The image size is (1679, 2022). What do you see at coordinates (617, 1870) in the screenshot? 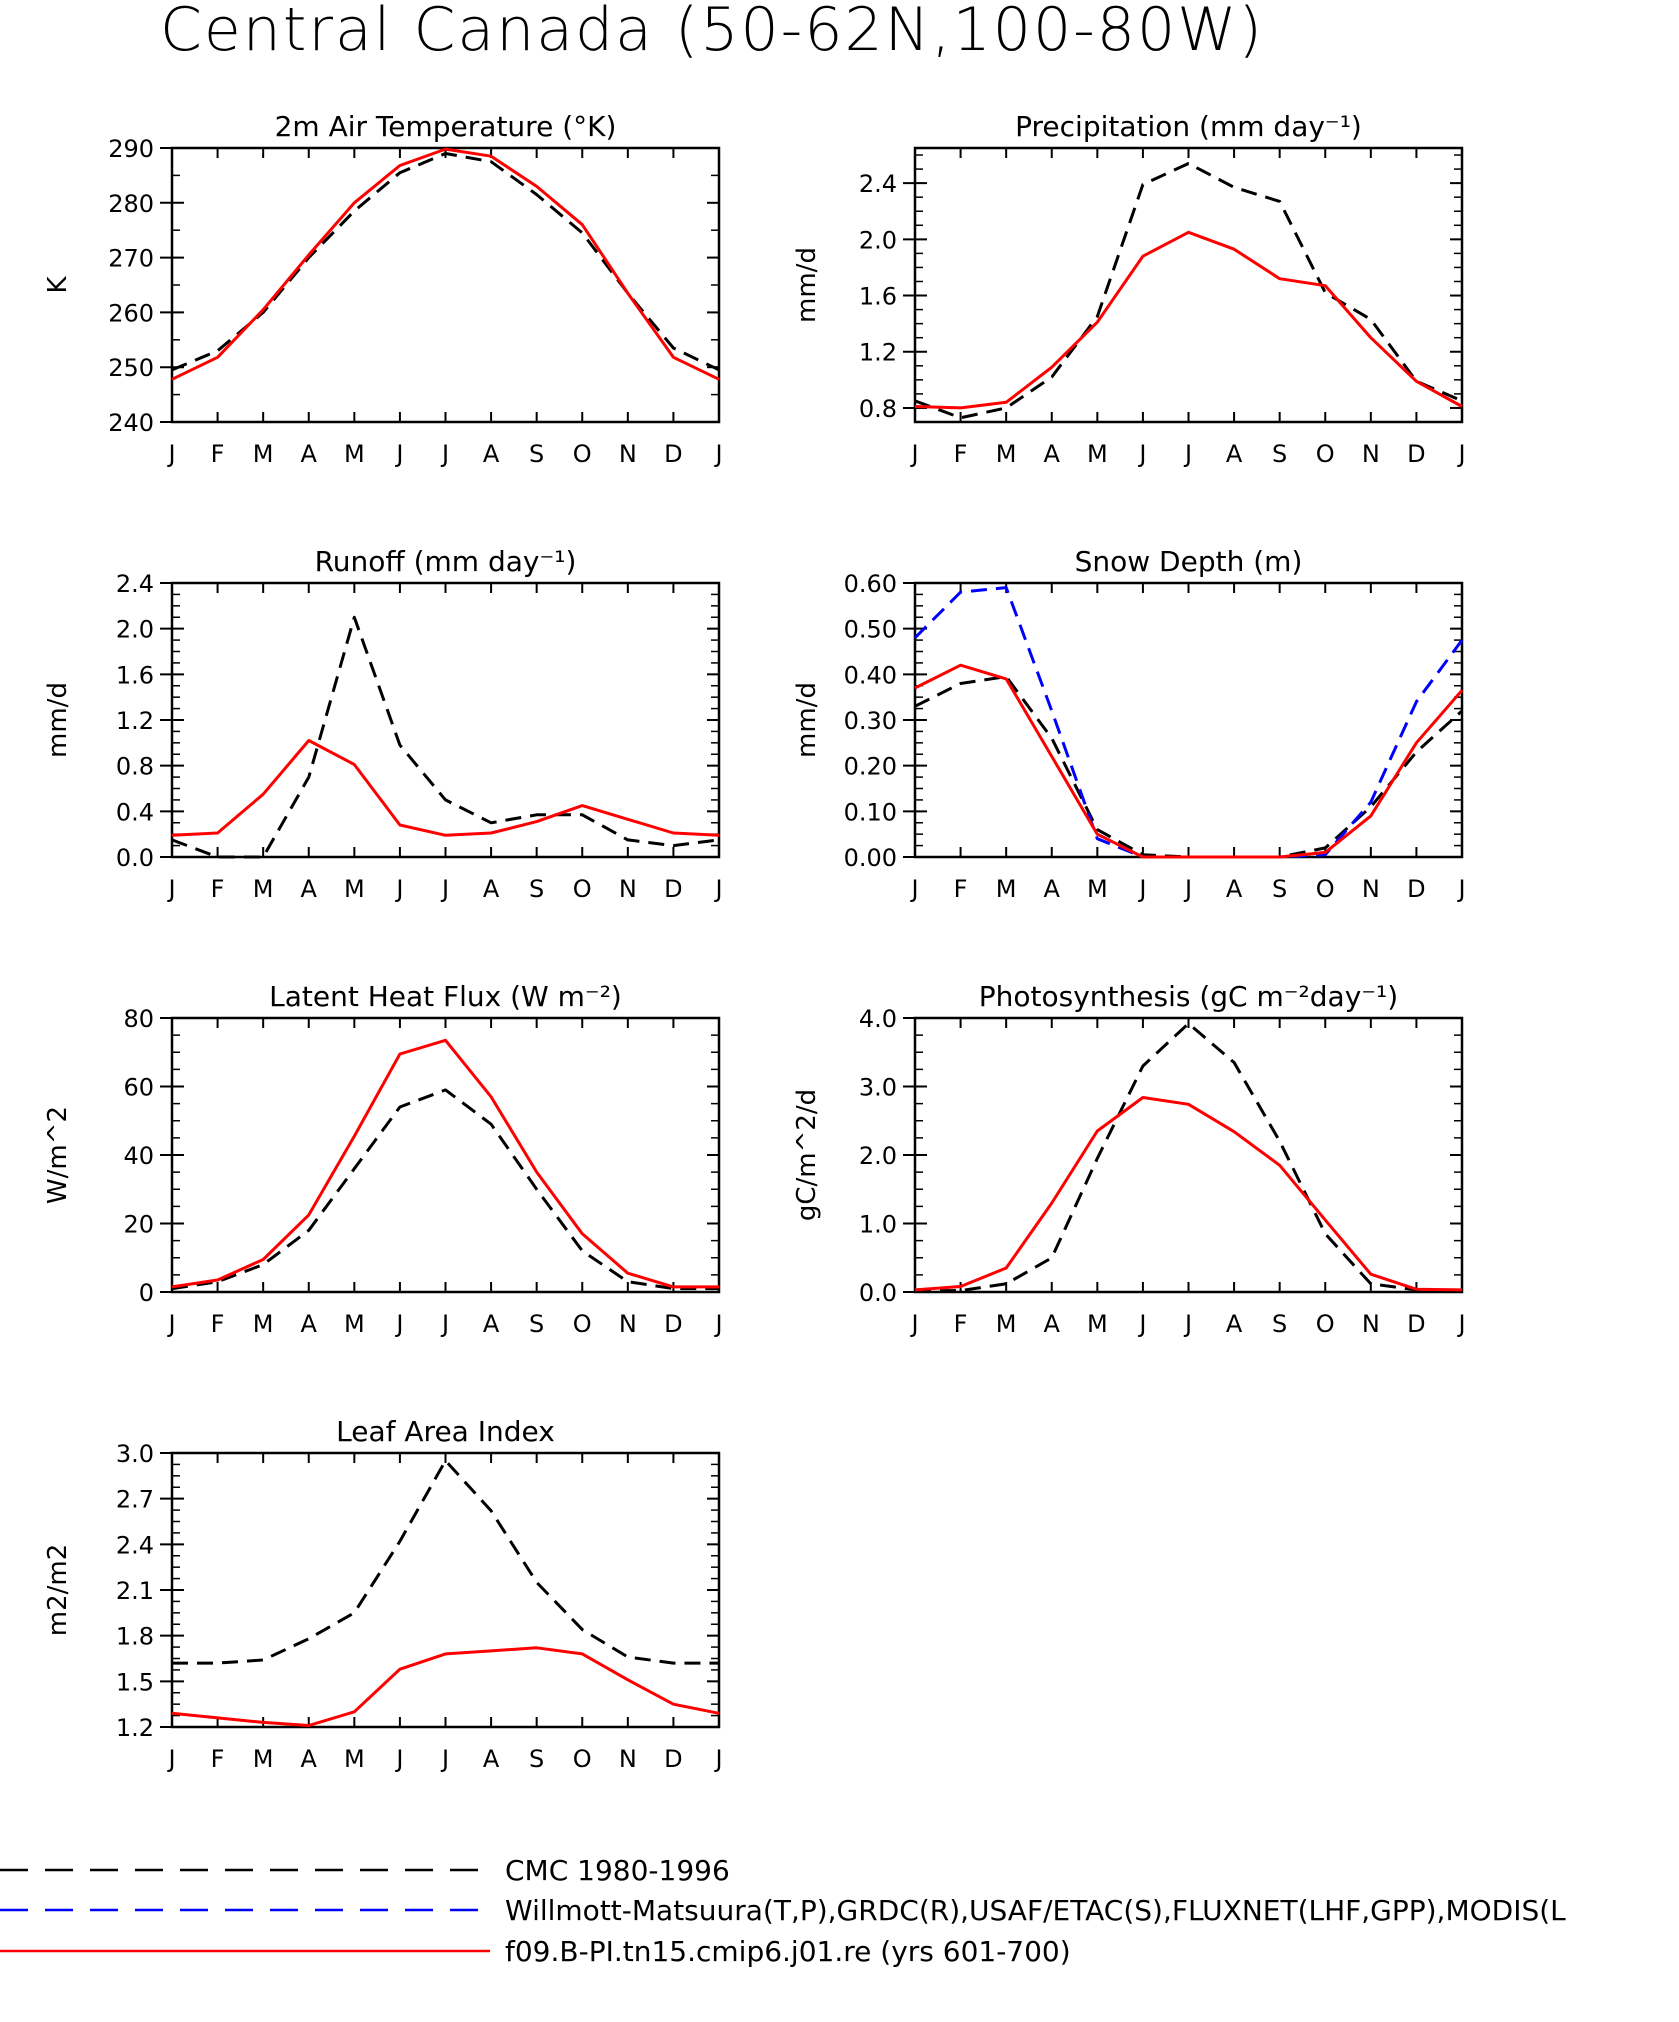
I see `legend-label: CMC 1980-1996` at bounding box center [617, 1870].